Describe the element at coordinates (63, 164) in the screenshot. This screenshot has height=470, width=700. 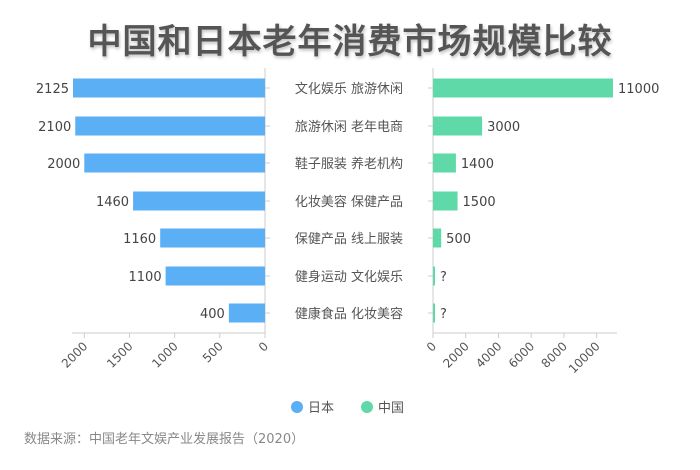
I see `data-label-japan: 2000` at that location.